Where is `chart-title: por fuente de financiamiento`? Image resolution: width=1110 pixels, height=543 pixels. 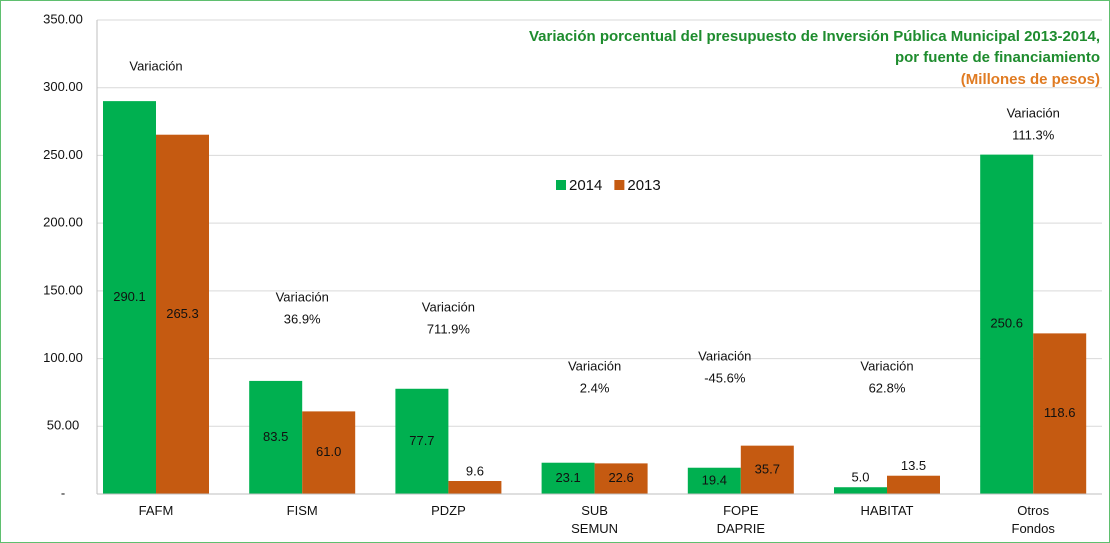 chart-title: por fuente de financiamiento is located at coordinates (997, 57).